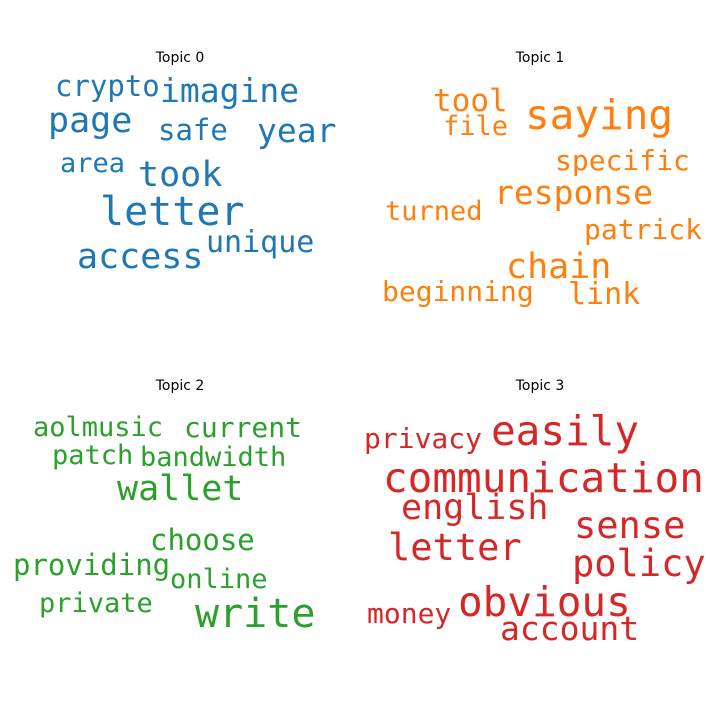 Image resolution: width=720 pixels, height=720 pixels. Describe the element at coordinates (140, 257) in the screenshot. I see `topic-0-word-access: access` at that location.